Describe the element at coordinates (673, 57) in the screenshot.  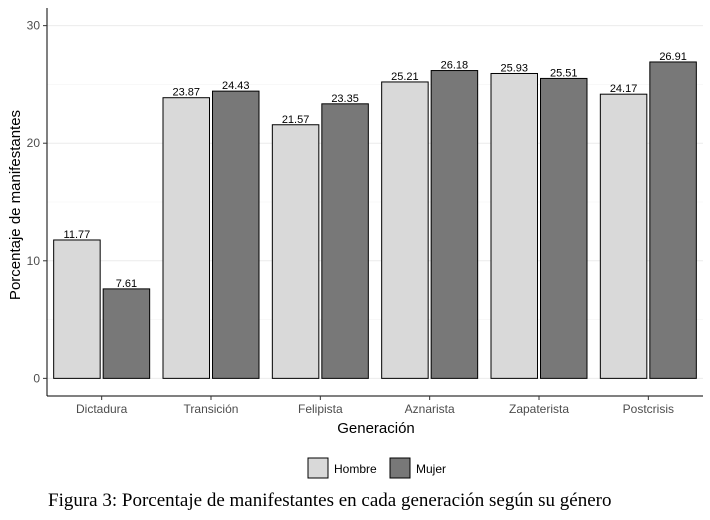
I see `data-label: 26.91` at that location.